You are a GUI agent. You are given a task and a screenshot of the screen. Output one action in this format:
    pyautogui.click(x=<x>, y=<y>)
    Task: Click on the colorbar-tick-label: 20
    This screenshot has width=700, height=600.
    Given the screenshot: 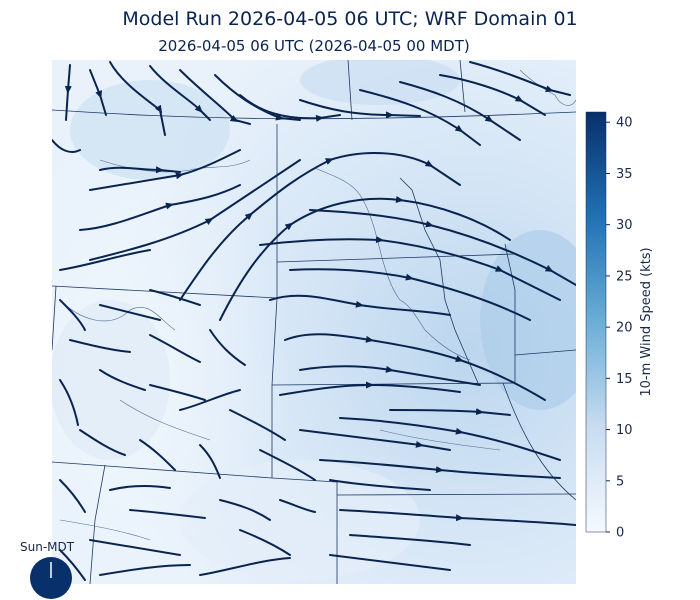 What is the action you would take?
    pyautogui.click(x=624, y=328)
    